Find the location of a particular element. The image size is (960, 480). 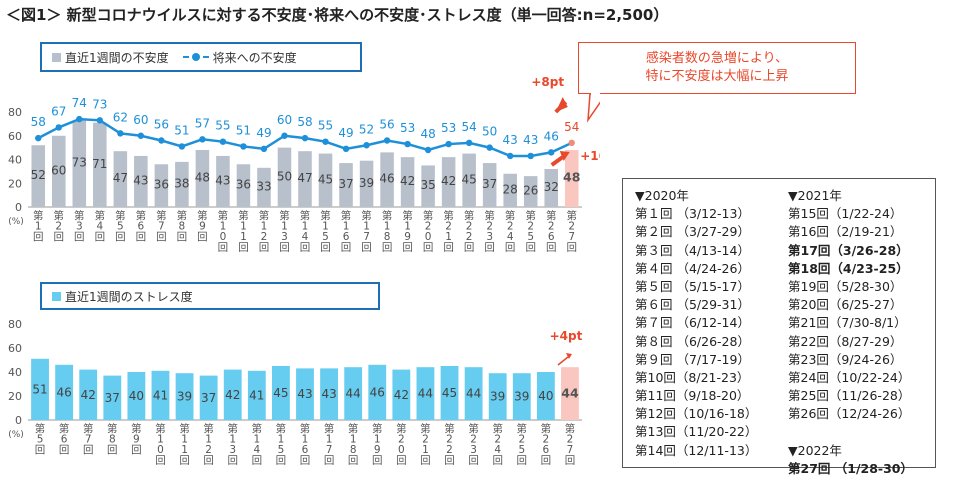

period-row: 第３回 （4/13-14） is located at coordinates (692, 250).